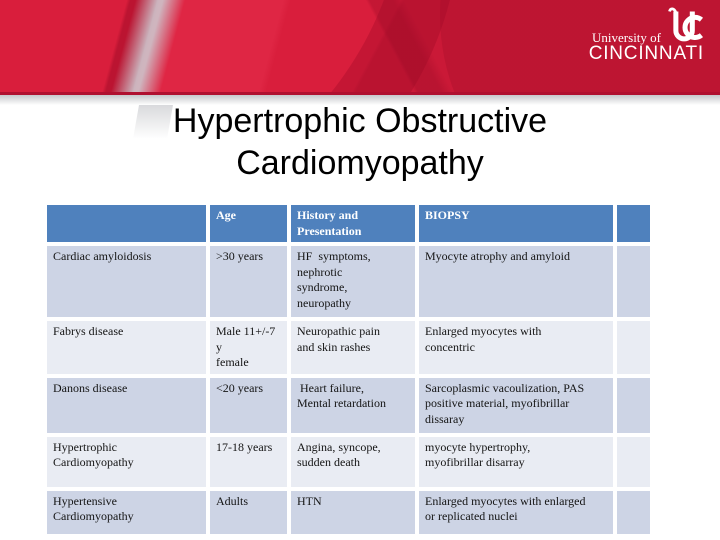 The width and height of the screenshot is (720, 540). Describe the element at coordinates (248, 347) in the screenshot. I see `cell-age: Male 11+/-7 y female` at that location.